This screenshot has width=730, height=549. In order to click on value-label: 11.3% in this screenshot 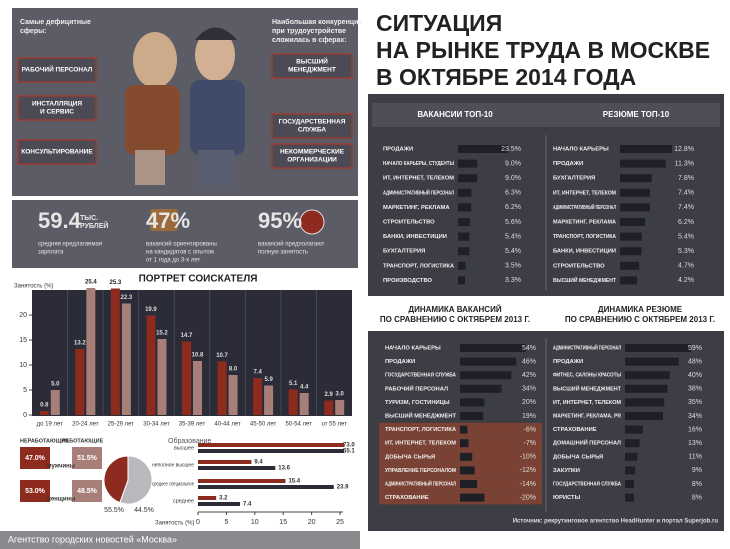, I will do `click(684, 163)`.